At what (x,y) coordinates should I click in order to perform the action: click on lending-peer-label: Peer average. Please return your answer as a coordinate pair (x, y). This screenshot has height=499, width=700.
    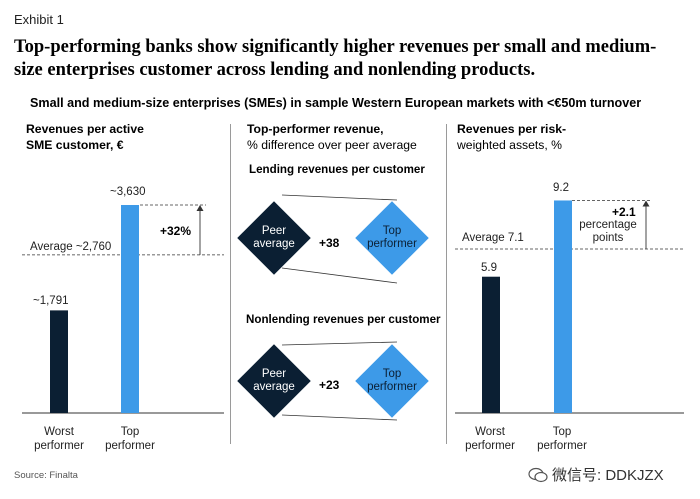
    Looking at the image, I should click on (274, 238).